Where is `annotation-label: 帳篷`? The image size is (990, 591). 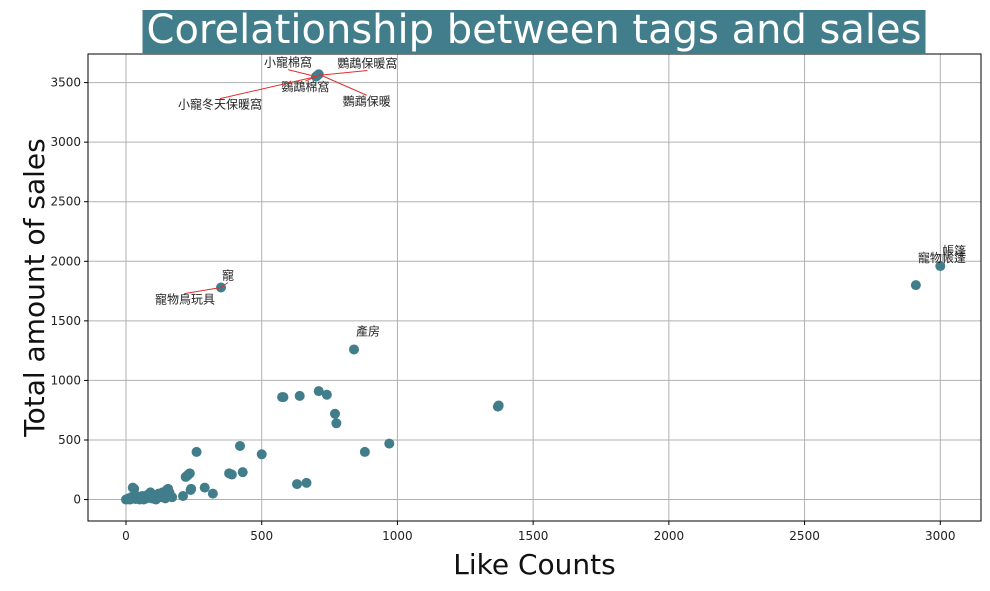 annotation-label: 帳篷 is located at coordinates (954, 250).